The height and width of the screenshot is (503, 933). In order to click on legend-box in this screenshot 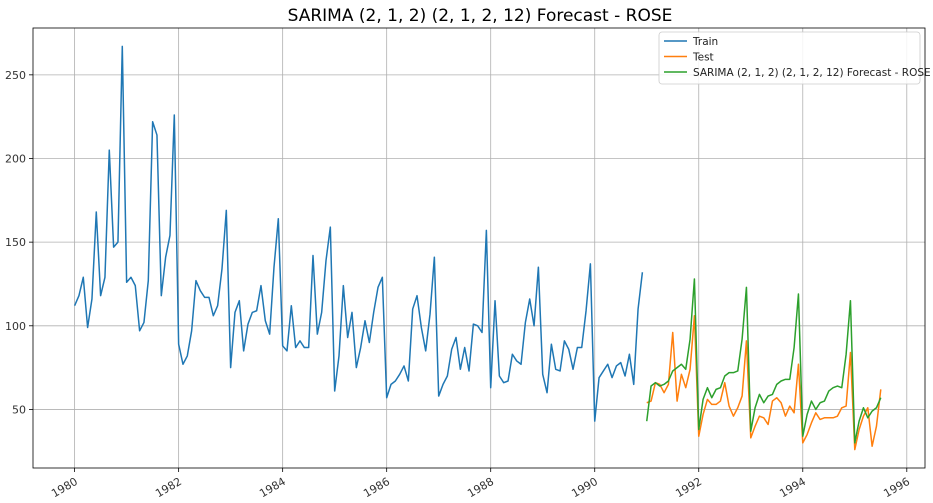, I will do `click(789, 58)`.